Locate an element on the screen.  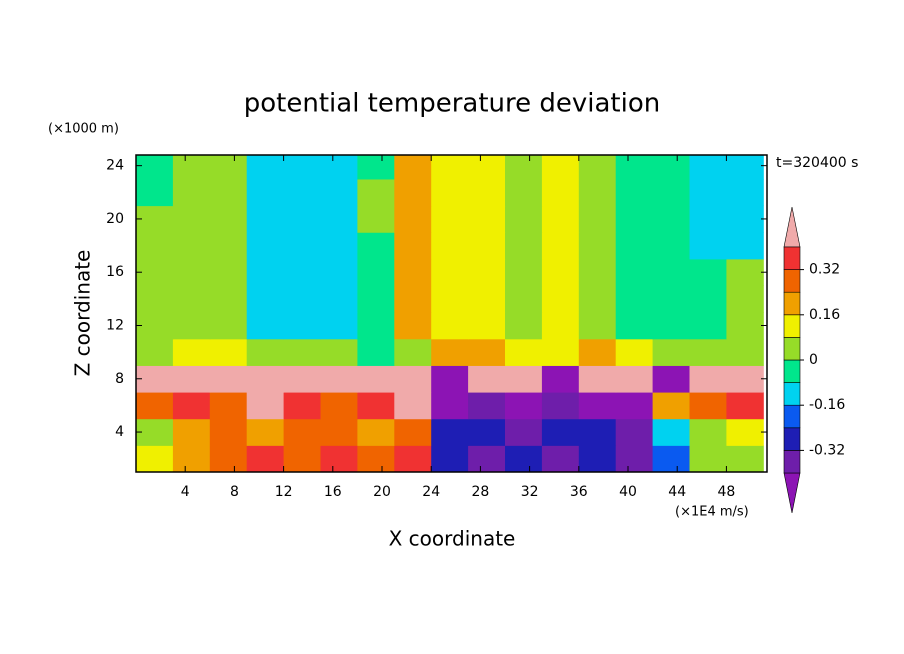
chart-title: potential temperature deviation is located at coordinates (452, 104).